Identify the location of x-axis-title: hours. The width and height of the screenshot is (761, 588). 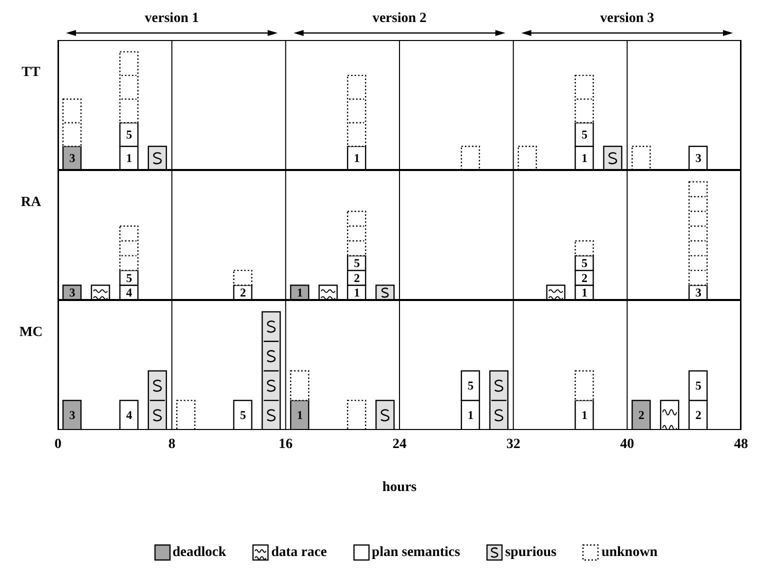
(399, 488).